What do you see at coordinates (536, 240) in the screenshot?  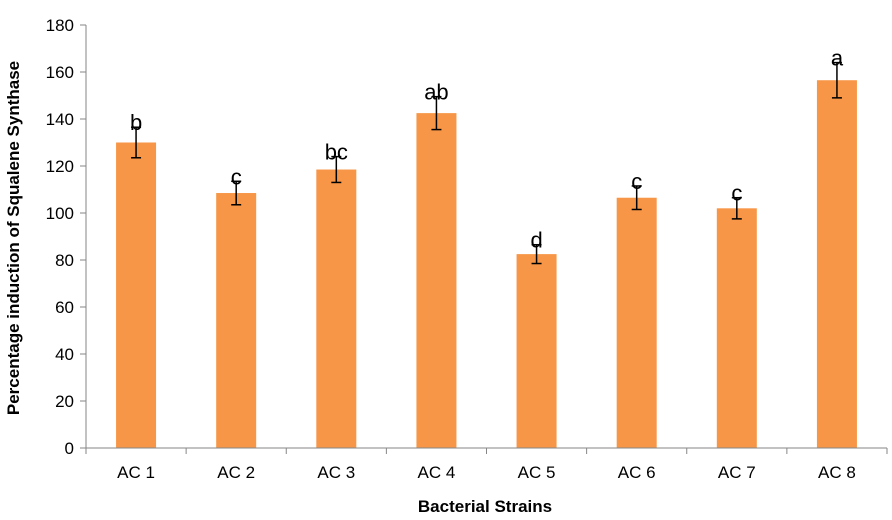 I see `significance-label: d` at bounding box center [536, 240].